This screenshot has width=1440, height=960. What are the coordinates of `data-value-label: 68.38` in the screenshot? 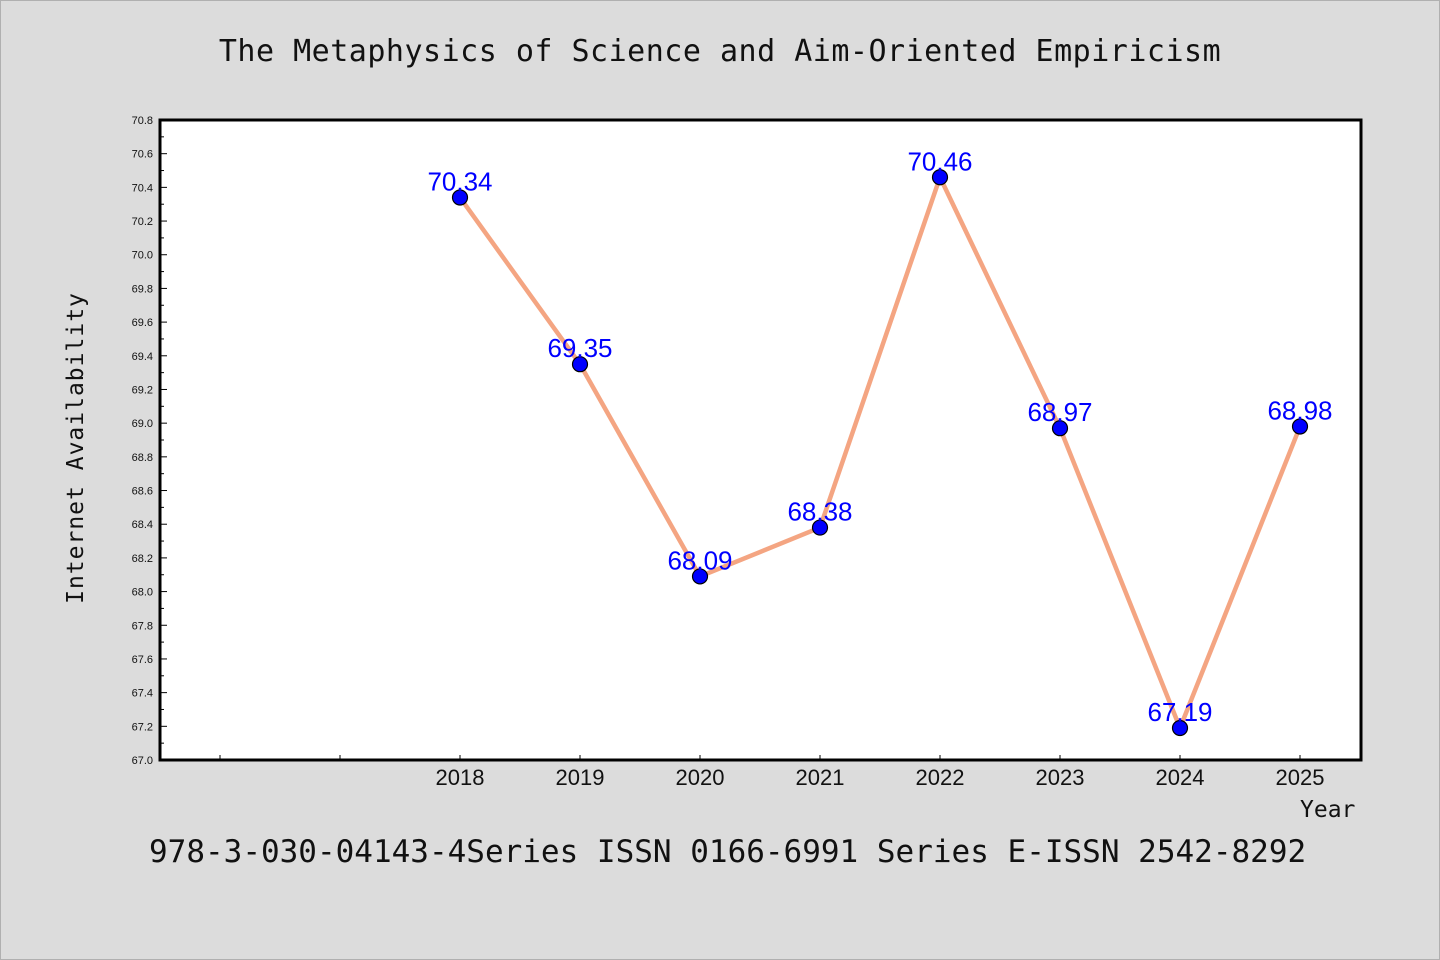 It's located at (819, 512).